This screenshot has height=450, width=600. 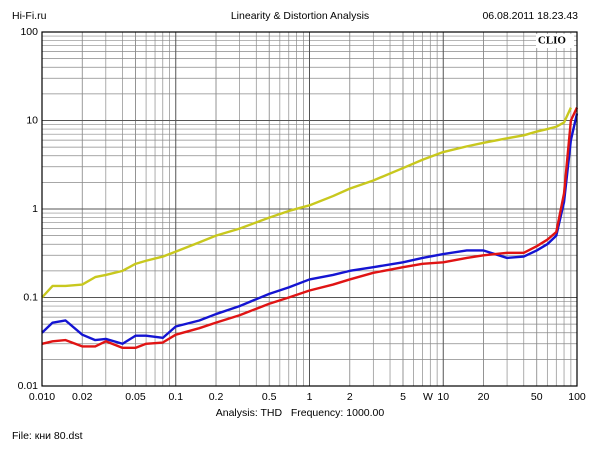 I want to click on y-tick-label: 10, so click(x=32, y=120).